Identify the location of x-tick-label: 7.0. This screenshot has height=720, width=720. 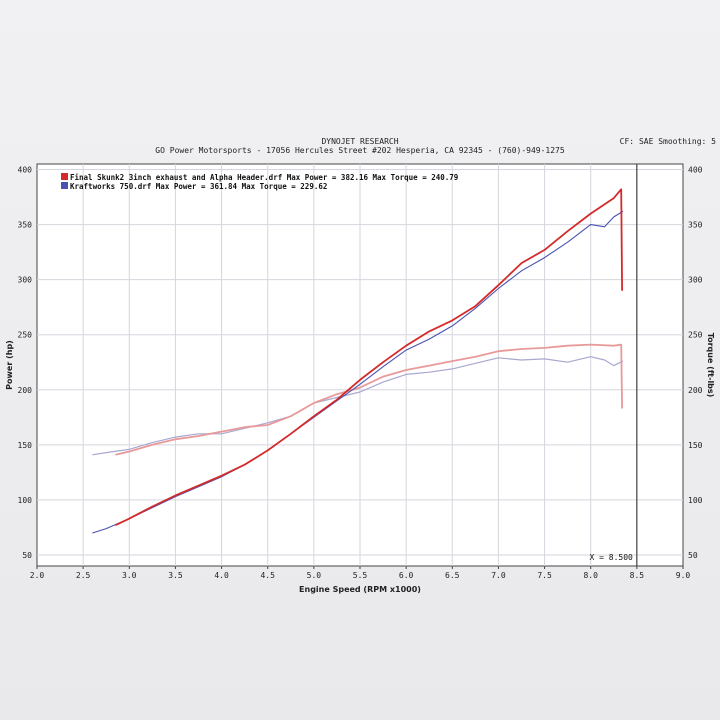
(498, 575).